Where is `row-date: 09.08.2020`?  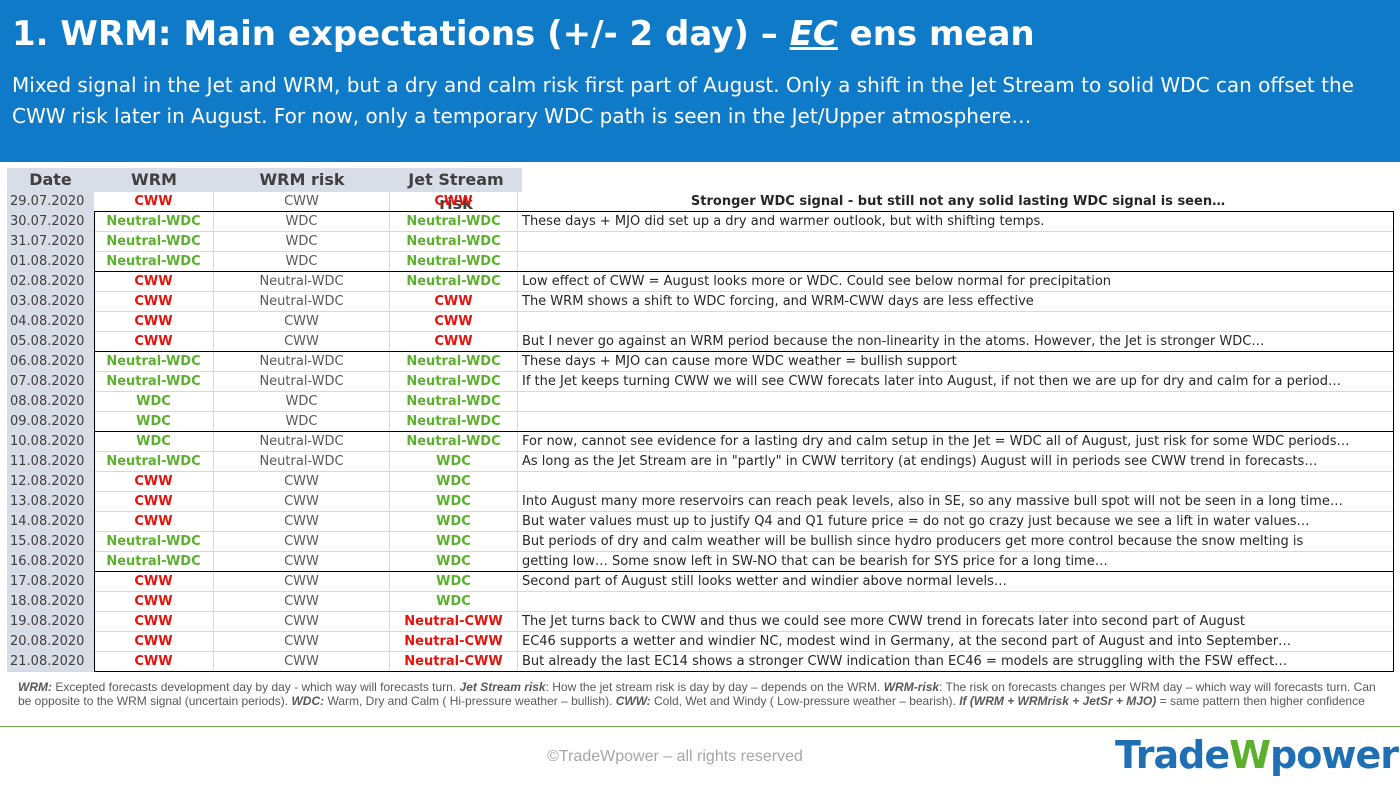 row-date: 09.08.2020 is located at coordinates (50, 422).